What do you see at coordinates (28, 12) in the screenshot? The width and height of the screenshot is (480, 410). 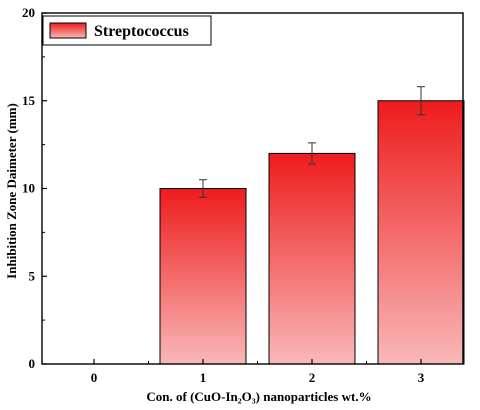 I see `y-tick-label-20: 20` at bounding box center [28, 12].